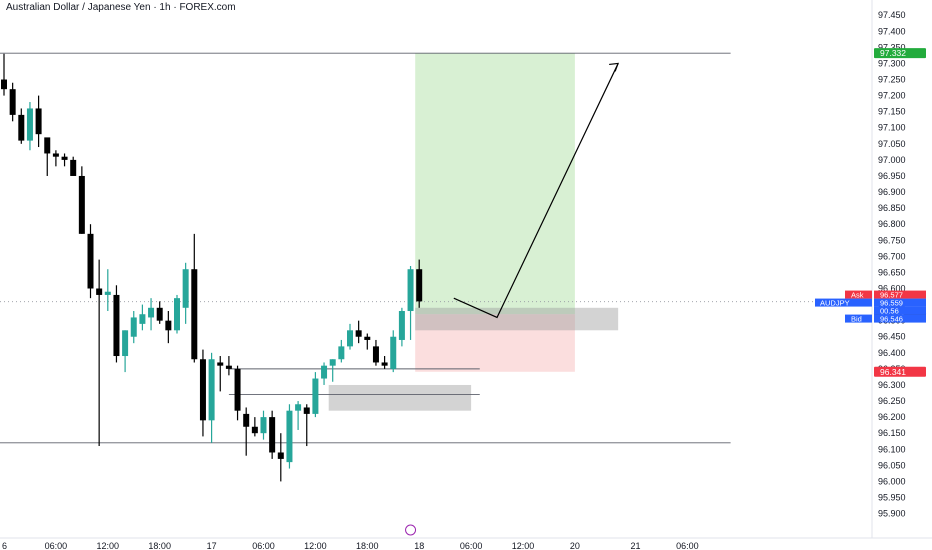 This screenshot has height=550, width=932. What do you see at coordinates (892, 80) in the screenshot?
I see `price-tick-label: 97.250` at bounding box center [892, 80].